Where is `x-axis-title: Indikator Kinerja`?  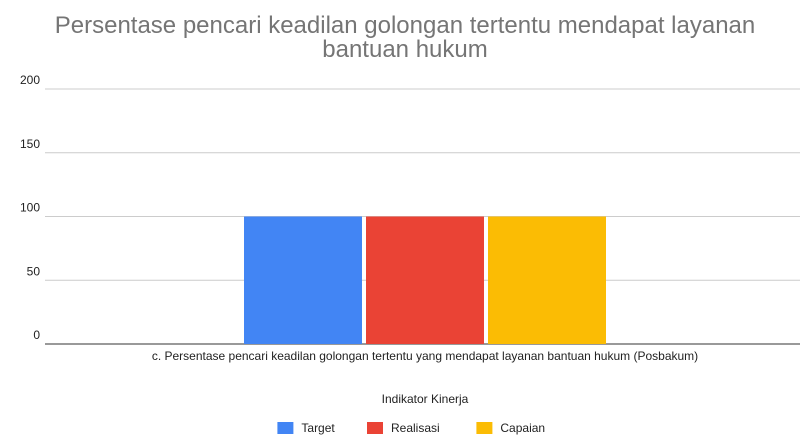 x-axis-title: Indikator Kinerja is located at coordinates (425, 399).